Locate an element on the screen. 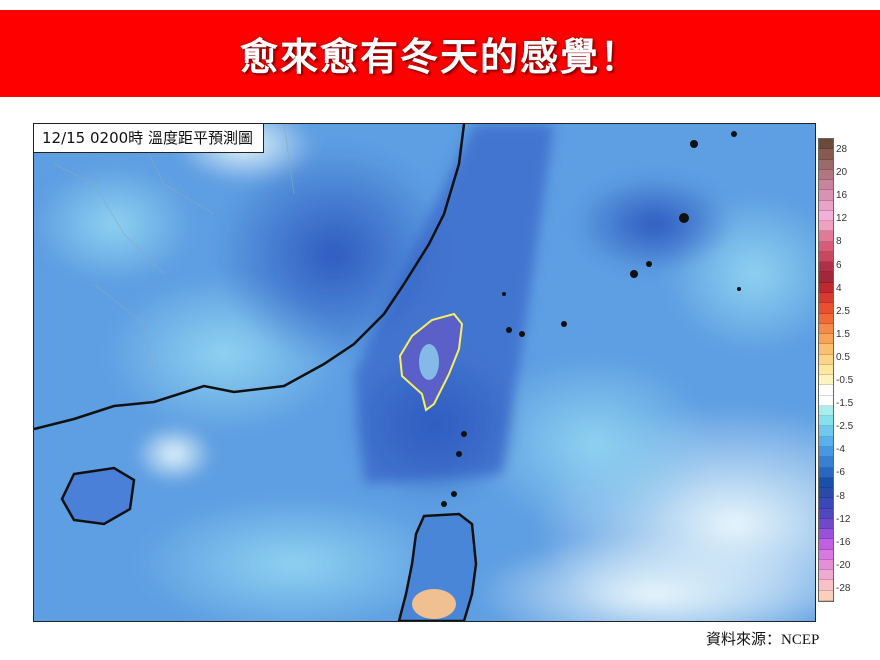  colorbar-tick-label: -20 is located at coordinates (843, 565).